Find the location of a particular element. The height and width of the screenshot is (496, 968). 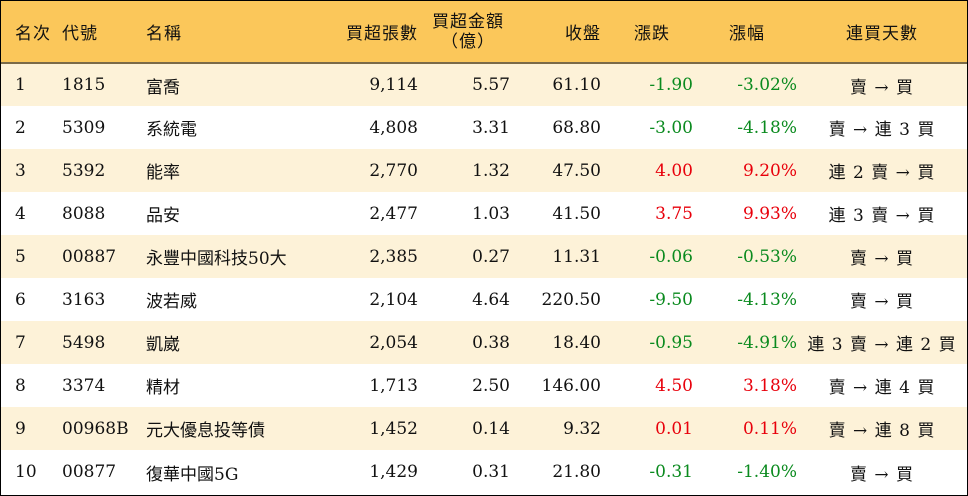

cell-code: 5498 is located at coordinates (84, 342).